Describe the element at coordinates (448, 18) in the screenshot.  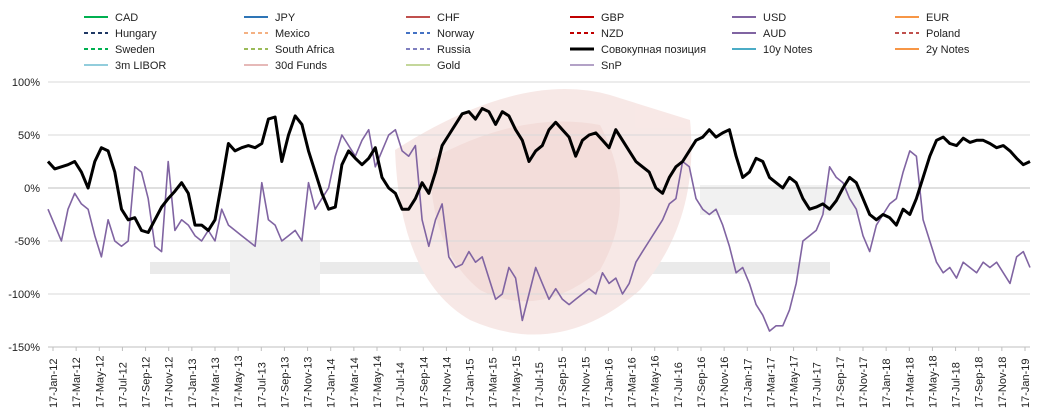
I see `legend-label: CHF` at that location.